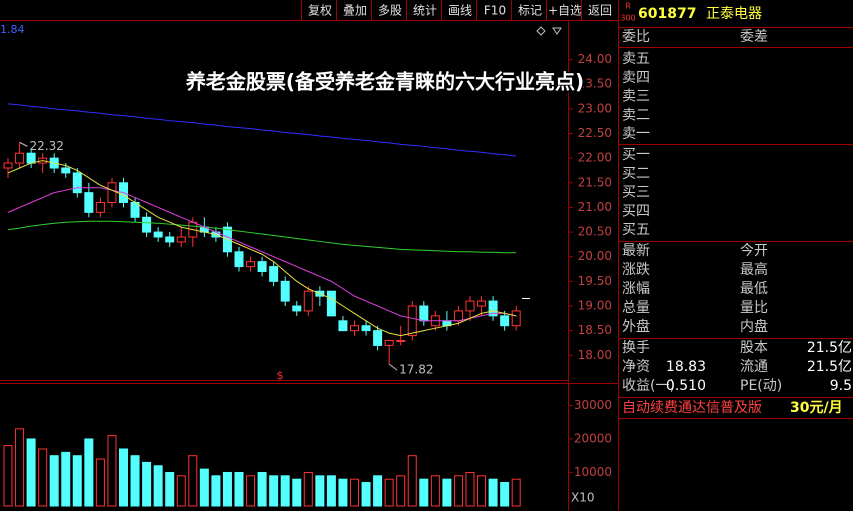  What do you see at coordinates (667, 14) in the screenshot?
I see `stock-code: 601877` at bounding box center [667, 14].